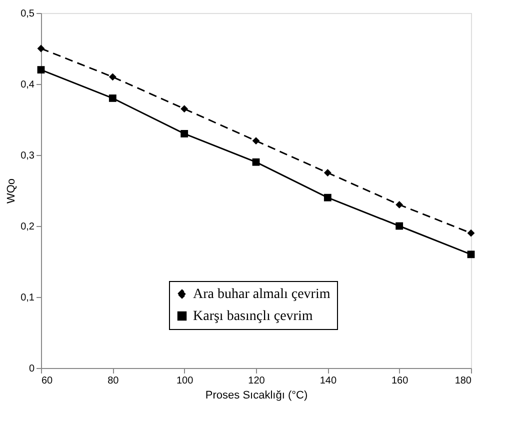 This screenshot has width=510, height=433. Describe the element at coordinates (114, 381) in the screenshot. I see `x-tick-label: 80` at that location.